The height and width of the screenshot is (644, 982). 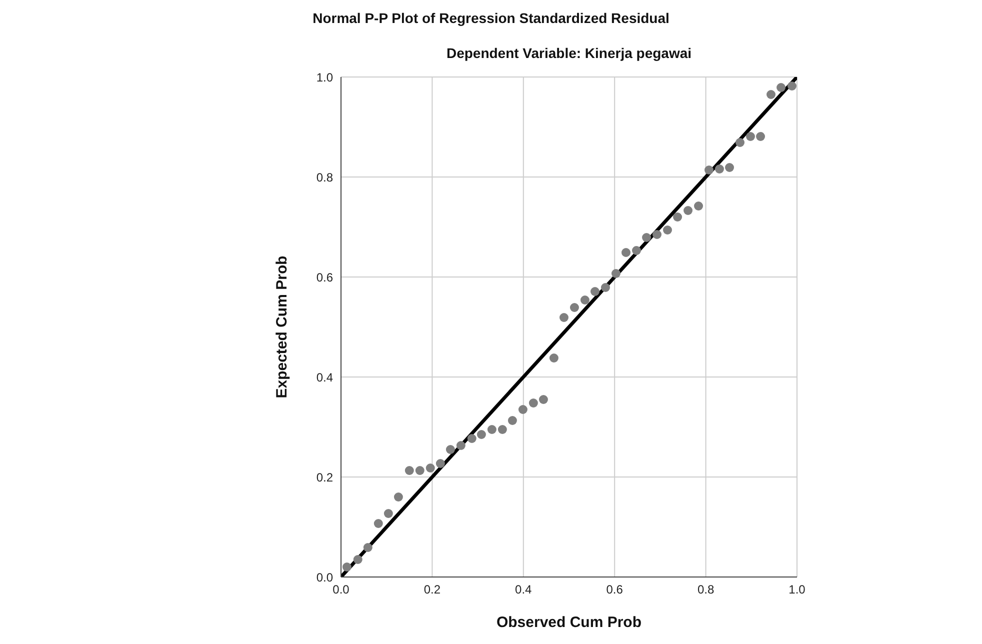 I want to click on x-tick-label: 0.4, so click(x=523, y=589).